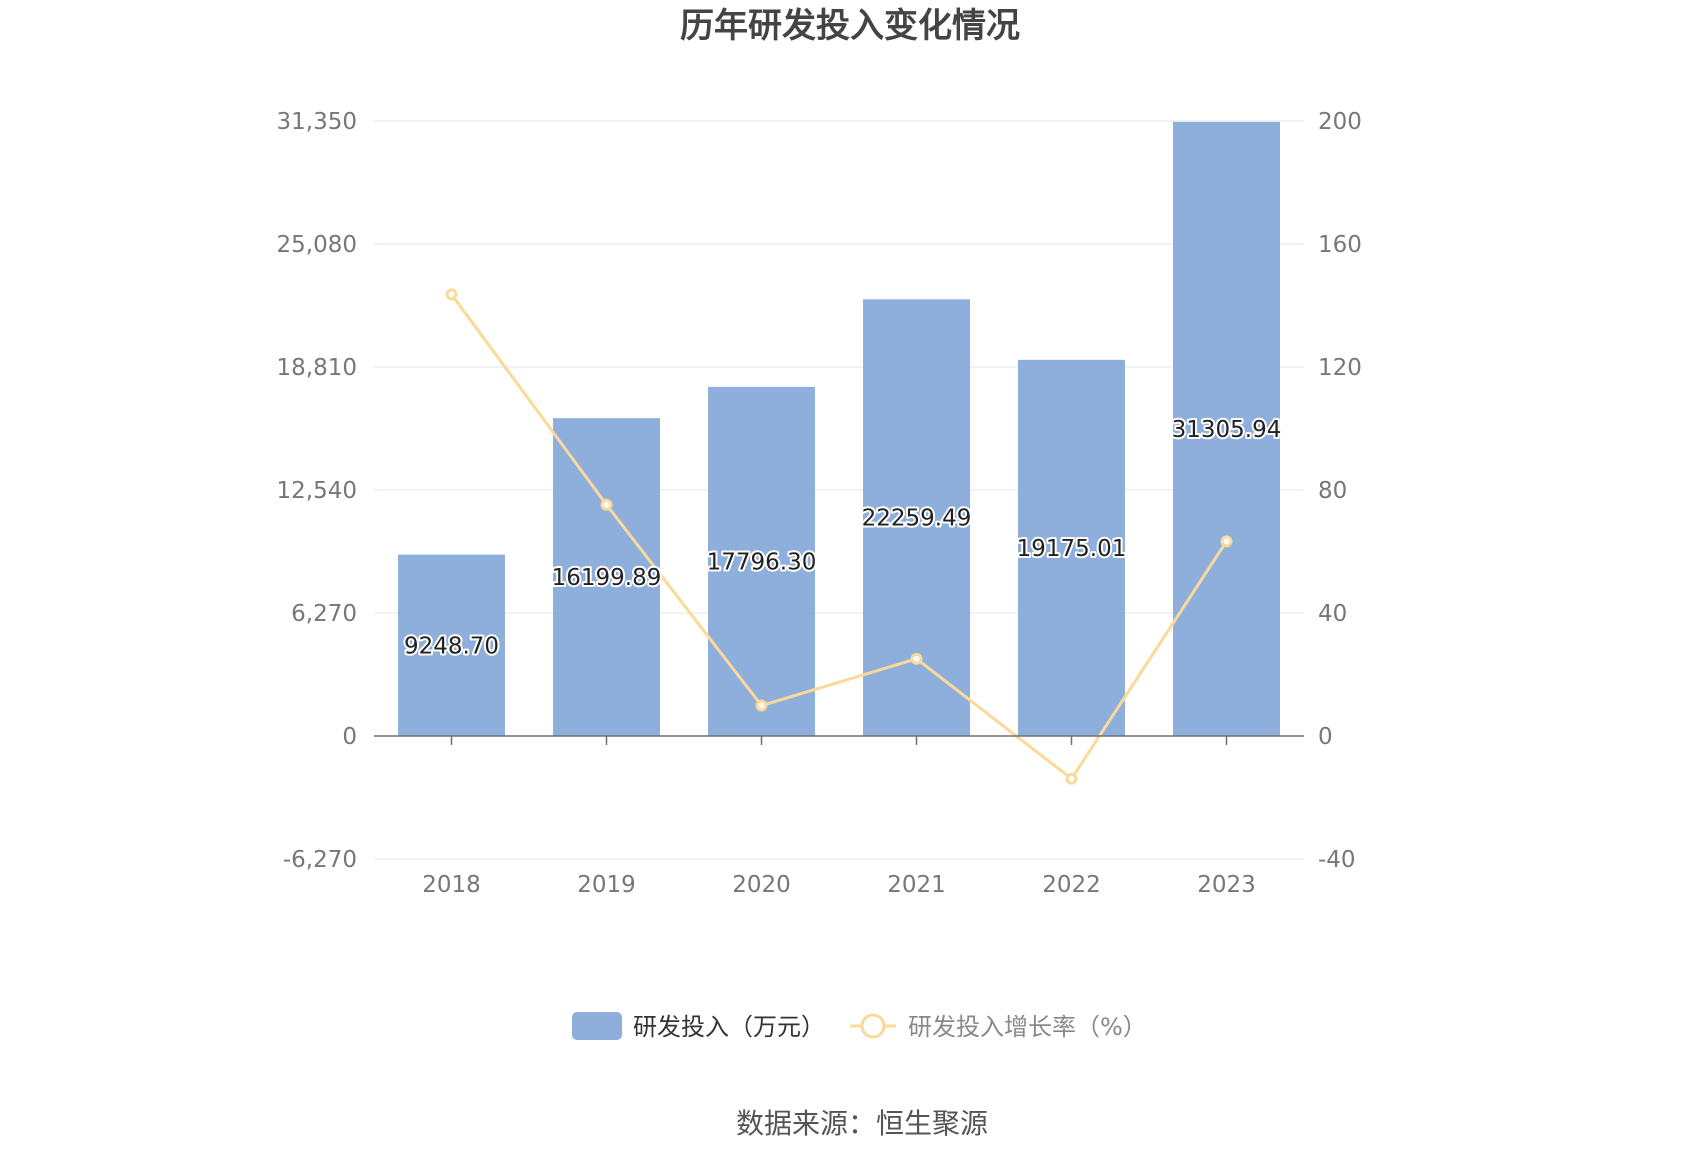 Image resolution: width=1700 pixels, height=1150 pixels. Describe the element at coordinates (873, 1026) in the screenshot. I see `legend-swatch-marker` at that location.